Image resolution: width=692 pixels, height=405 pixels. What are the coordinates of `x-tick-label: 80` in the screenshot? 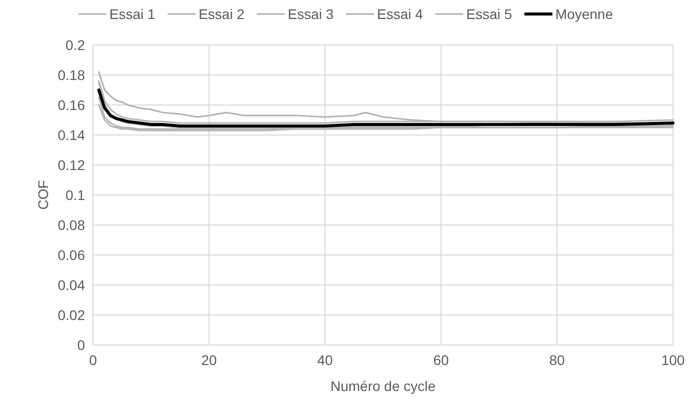 It's located at (557, 360).